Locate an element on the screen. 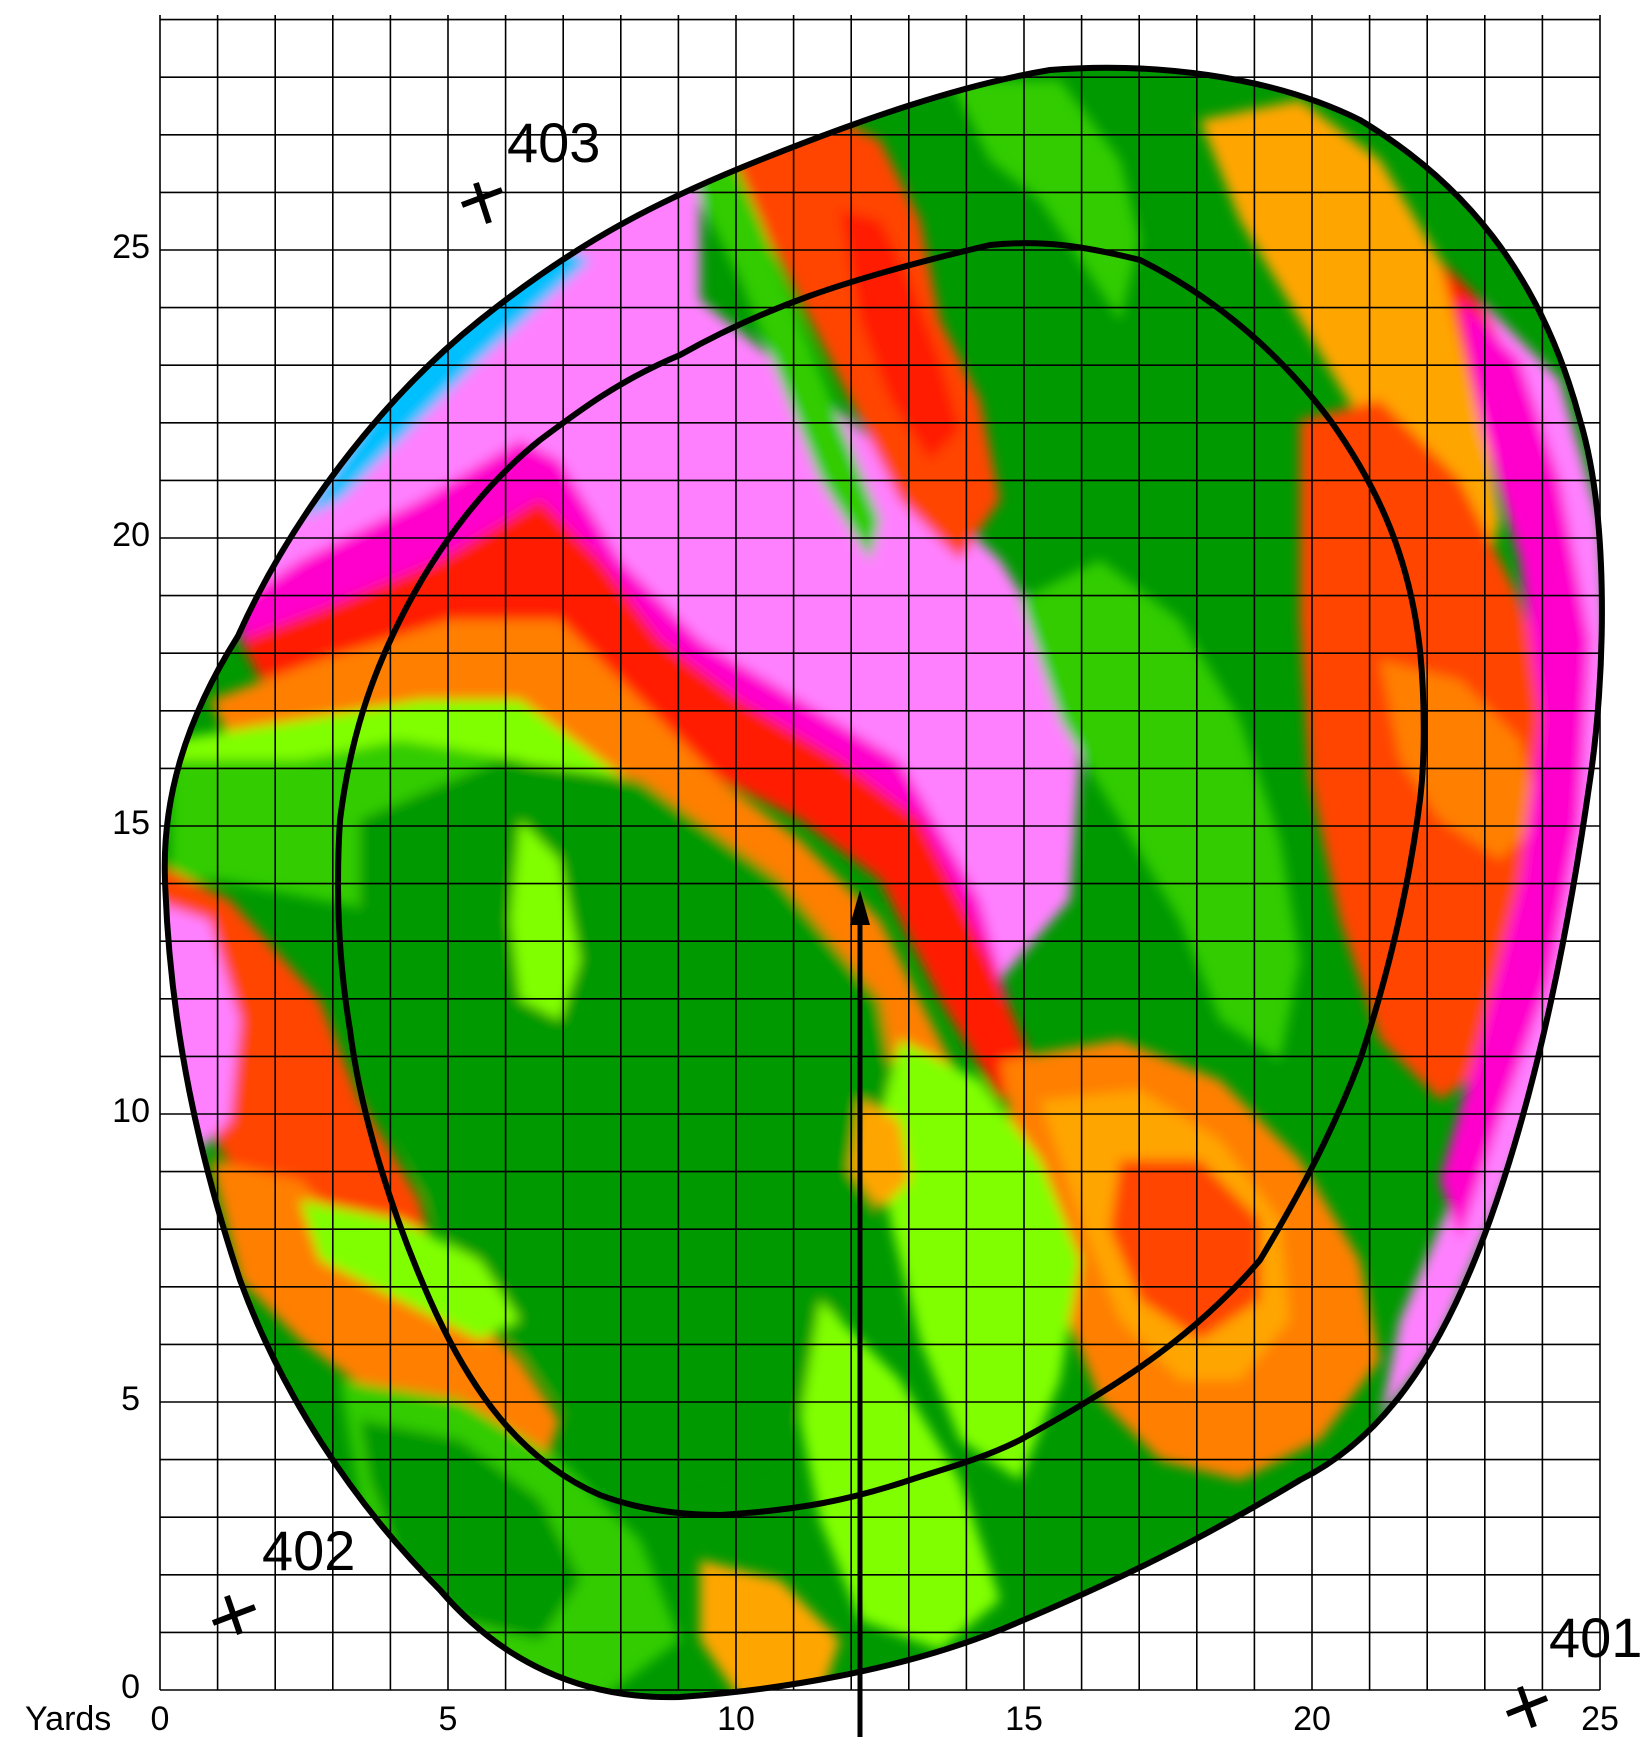 The width and height of the screenshot is (1644, 1737). approach-arrow is located at coordinates (860, 1313).